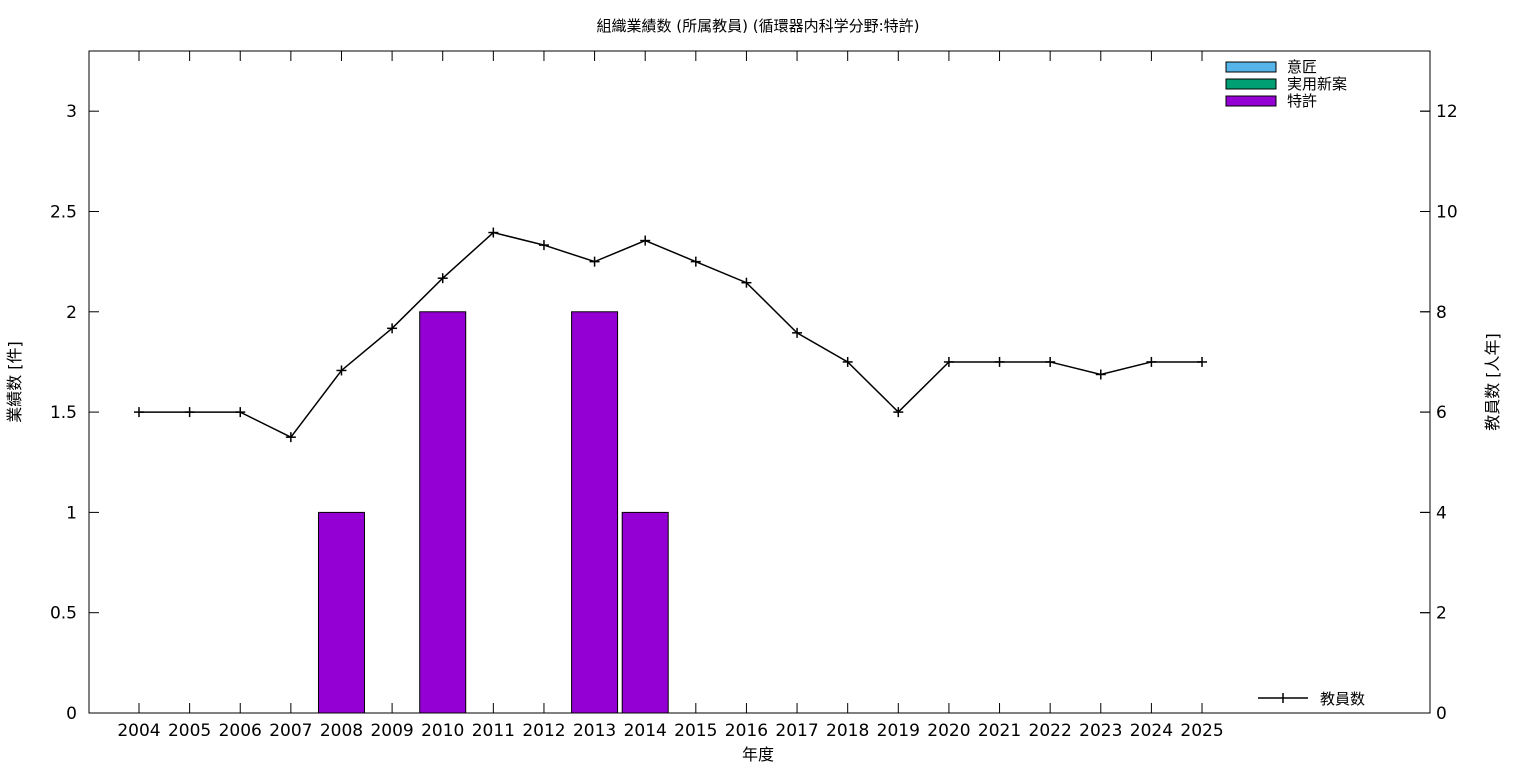  Describe the element at coordinates (71, 513) in the screenshot. I see `y-tick-label: 1` at that location.